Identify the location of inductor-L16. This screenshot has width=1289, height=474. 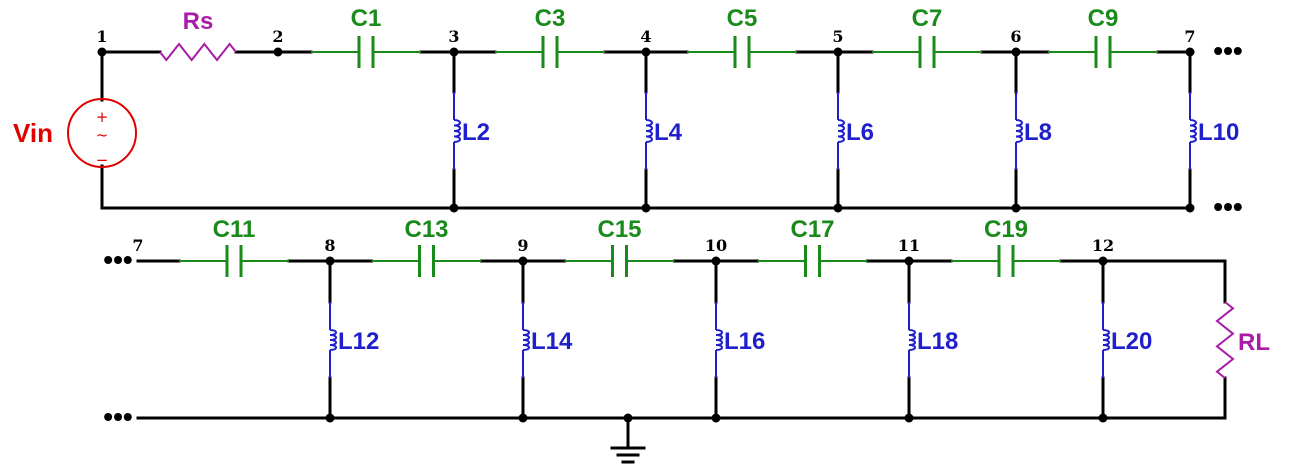
(719, 340).